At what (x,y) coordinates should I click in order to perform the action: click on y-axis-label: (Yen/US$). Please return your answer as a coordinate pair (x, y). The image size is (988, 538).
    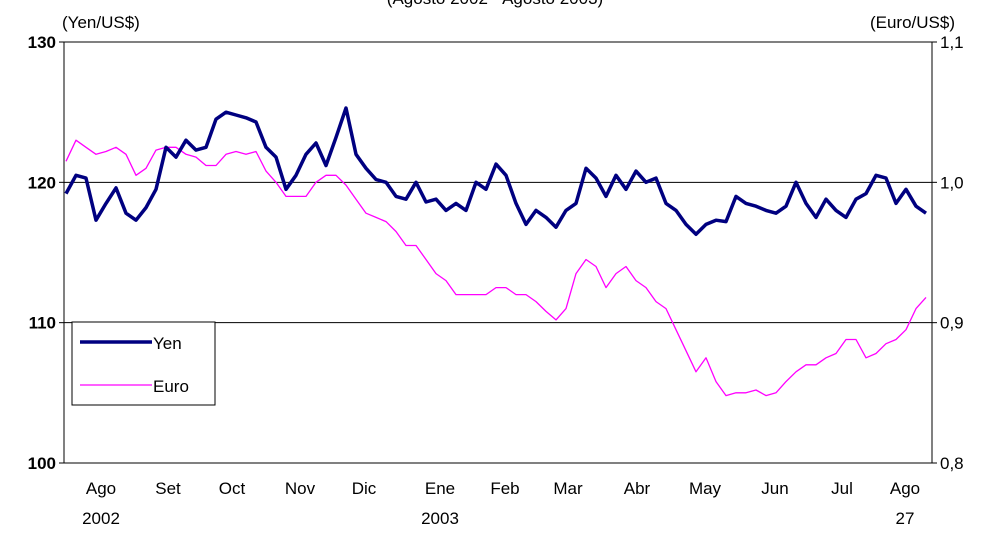
    Looking at the image, I should click on (101, 22).